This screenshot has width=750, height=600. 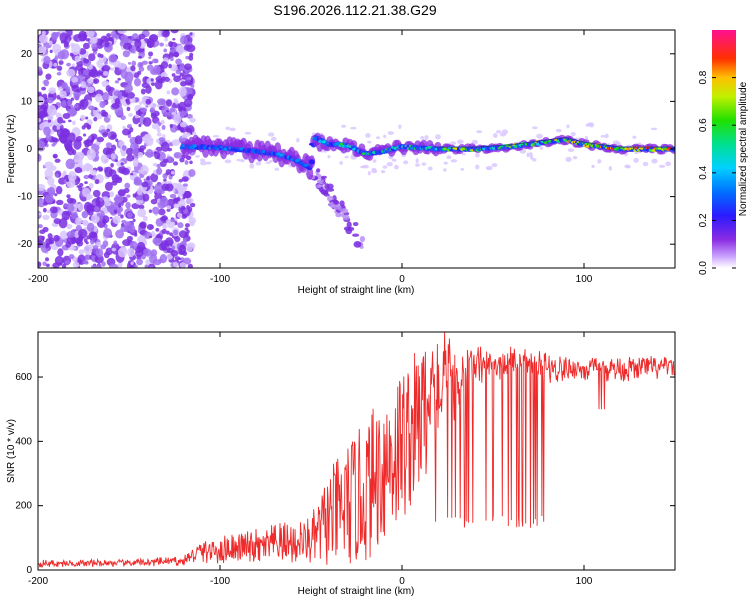 What do you see at coordinates (703, 172) in the screenshot?
I see `colorbar-tick-label: 0.4` at bounding box center [703, 172].